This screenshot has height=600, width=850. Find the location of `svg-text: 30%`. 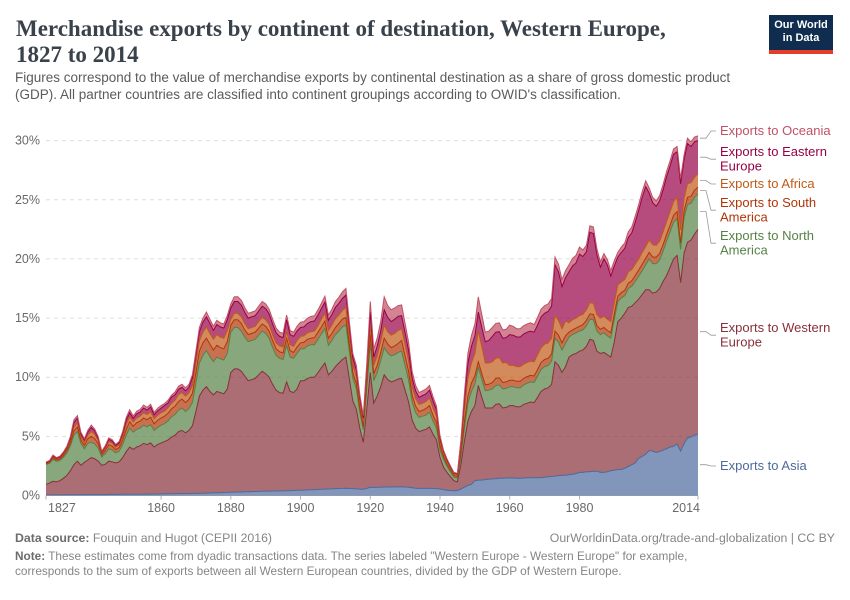

svg-text: 30% is located at coordinates (27, 141).